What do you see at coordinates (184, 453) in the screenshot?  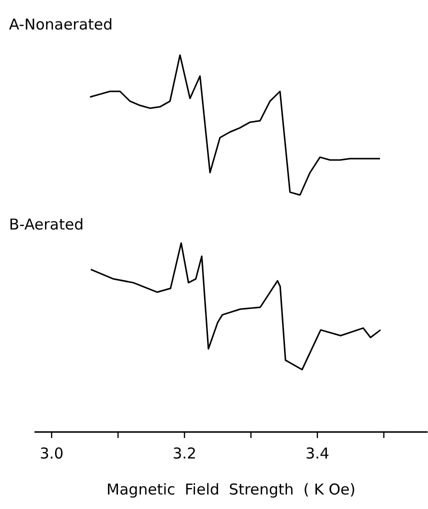 I see `x-tick-label: 3.2` at bounding box center [184, 453].